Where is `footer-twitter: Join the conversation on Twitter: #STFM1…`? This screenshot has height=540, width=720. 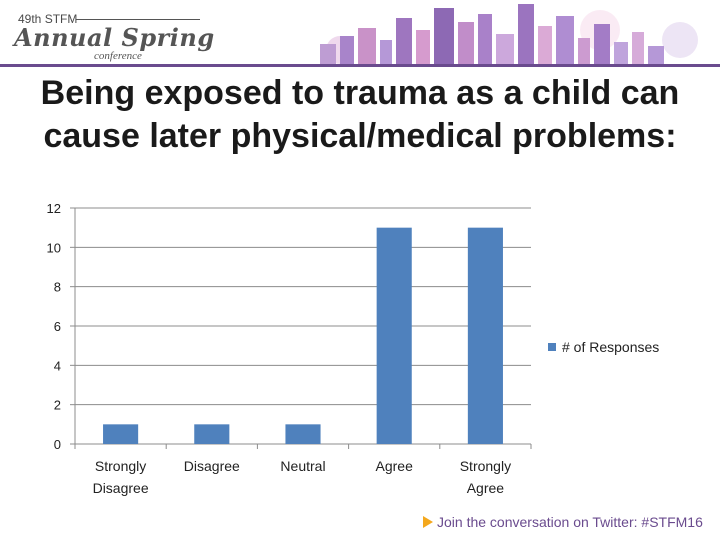 footer-twitter: Join the conversation on Twitter: #STFM1… is located at coordinates (563, 522).